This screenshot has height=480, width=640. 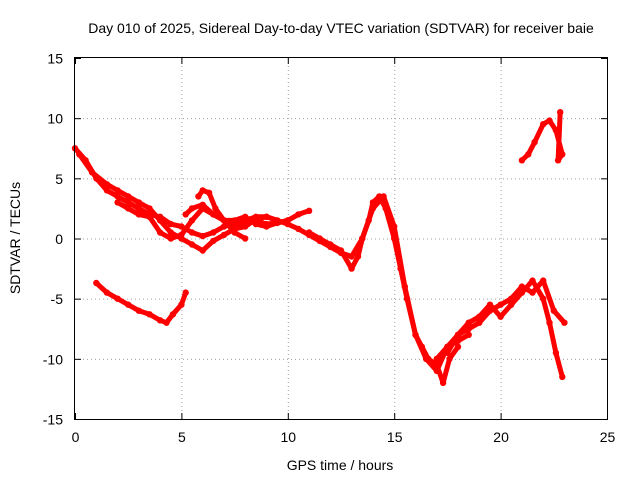 I want to click on series-track-j, so click(x=542, y=136).